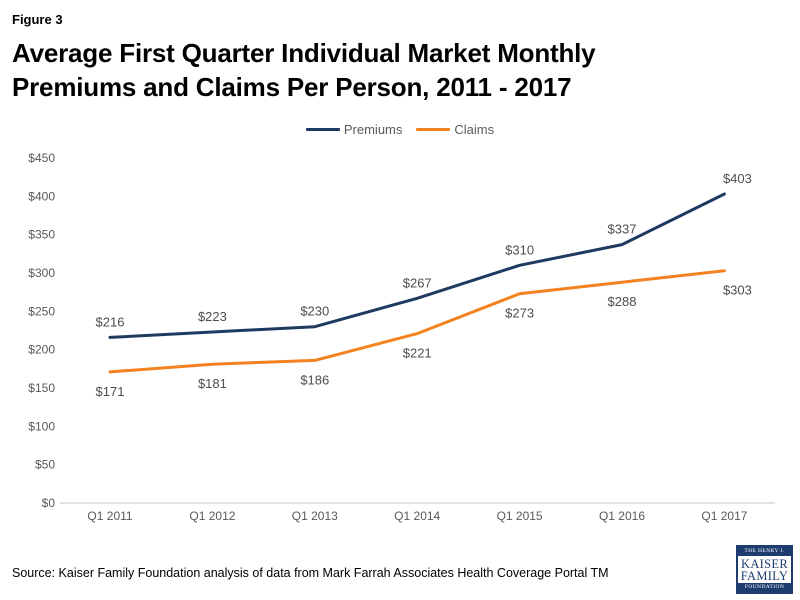  What do you see at coordinates (41, 196) in the screenshot?
I see `y-axis-tick-label: $400` at bounding box center [41, 196].